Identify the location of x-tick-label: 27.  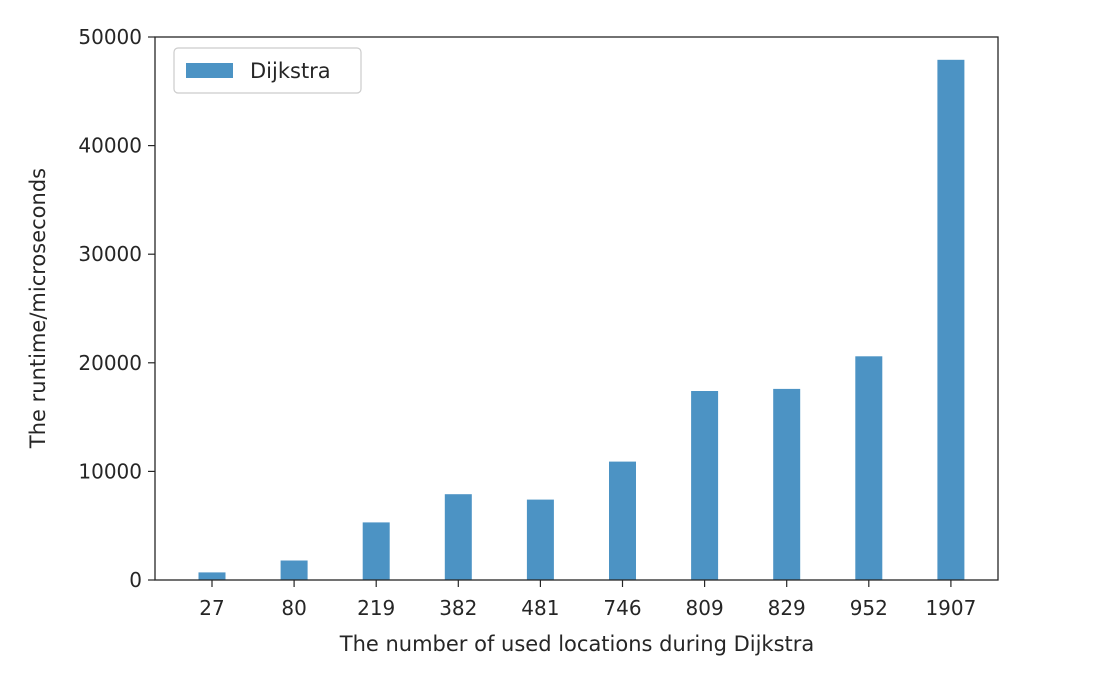
(211, 608).